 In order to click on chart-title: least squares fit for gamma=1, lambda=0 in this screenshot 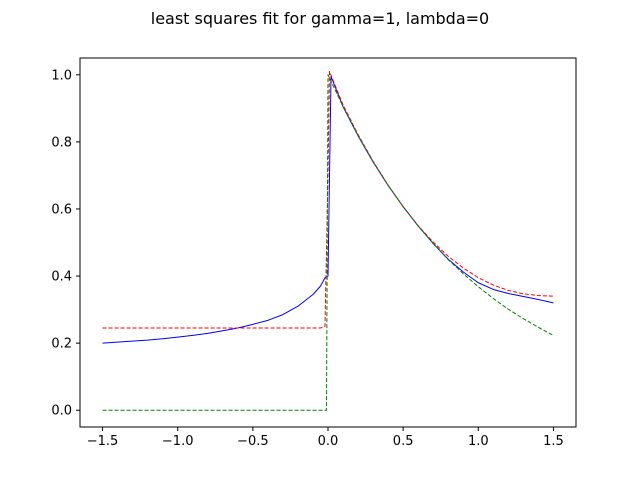, I will do `click(320, 18)`.